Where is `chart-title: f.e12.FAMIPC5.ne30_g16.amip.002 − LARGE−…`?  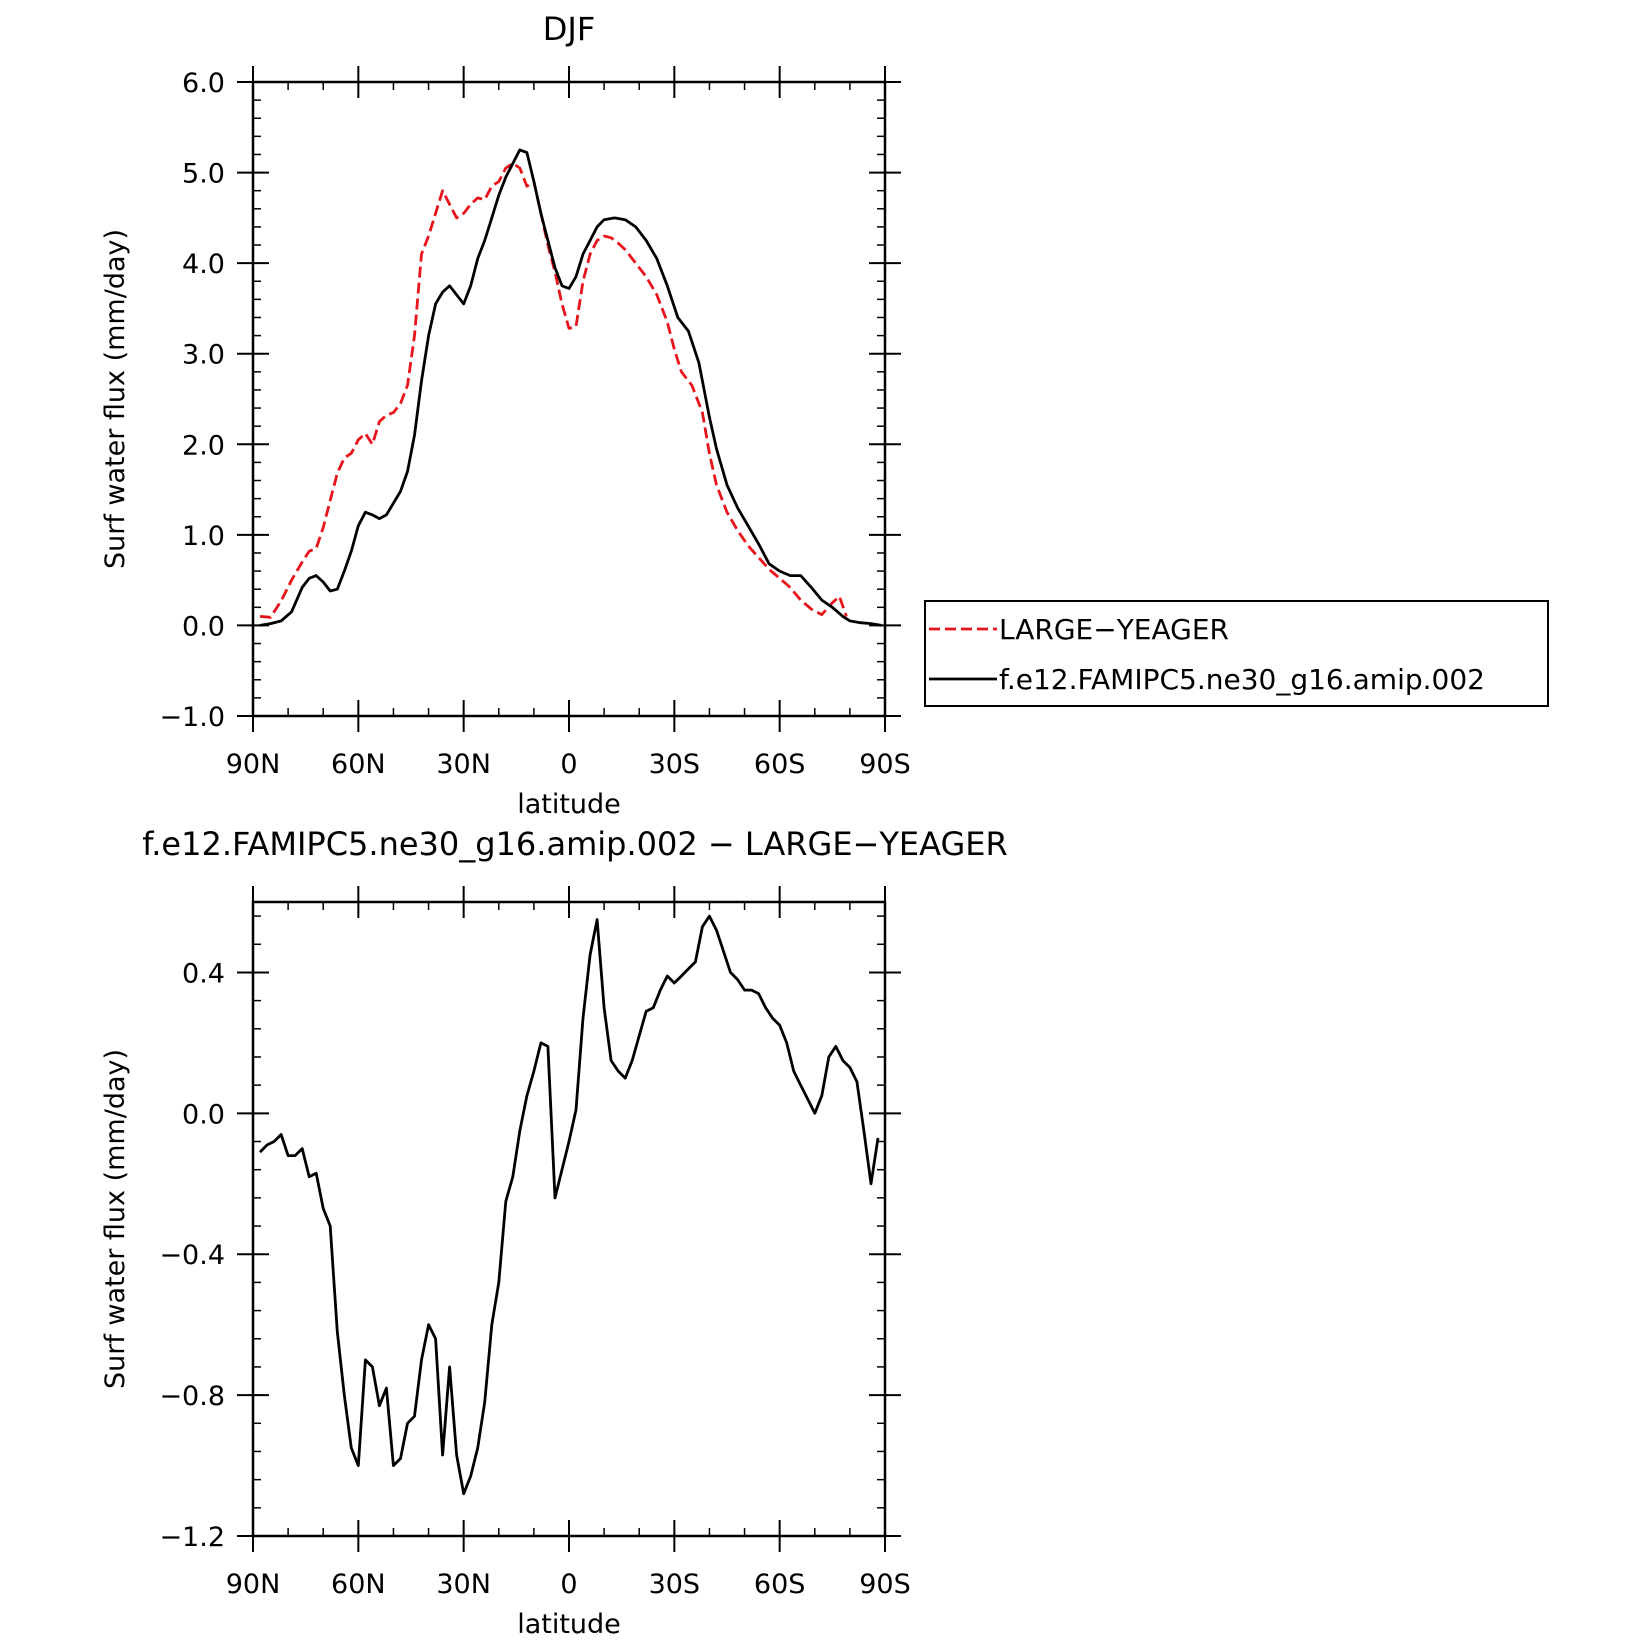
chart-title: f.e12.FAMIPC5.ne30_g16.amip.002 − LARGE−… is located at coordinates (574, 844).